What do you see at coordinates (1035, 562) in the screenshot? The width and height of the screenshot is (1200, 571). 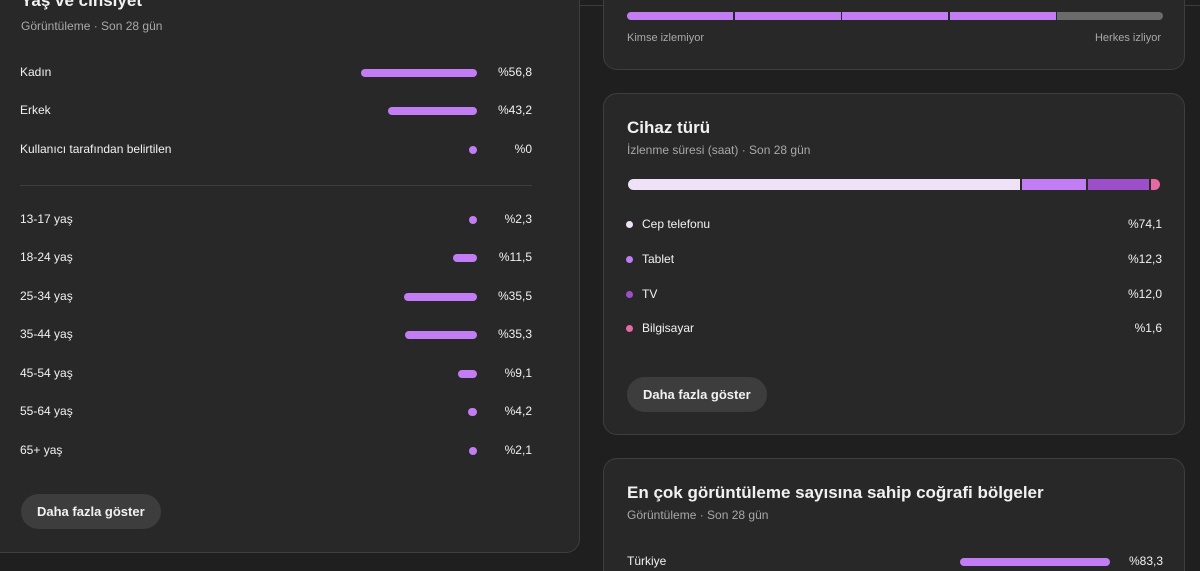 I see `geo-bar` at bounding box center [1035, 562].